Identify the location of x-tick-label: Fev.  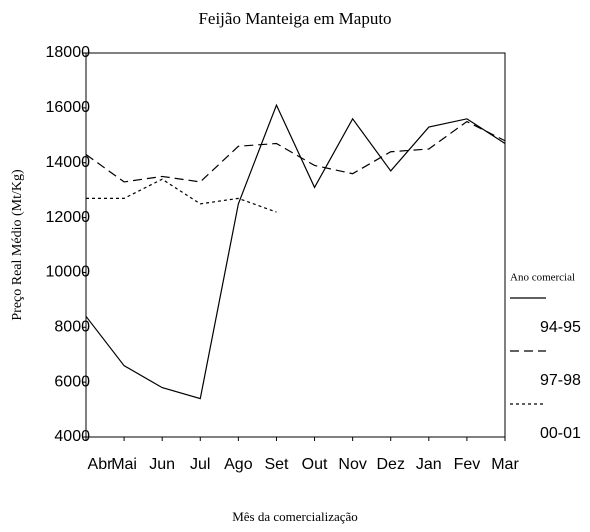
(467, 464).